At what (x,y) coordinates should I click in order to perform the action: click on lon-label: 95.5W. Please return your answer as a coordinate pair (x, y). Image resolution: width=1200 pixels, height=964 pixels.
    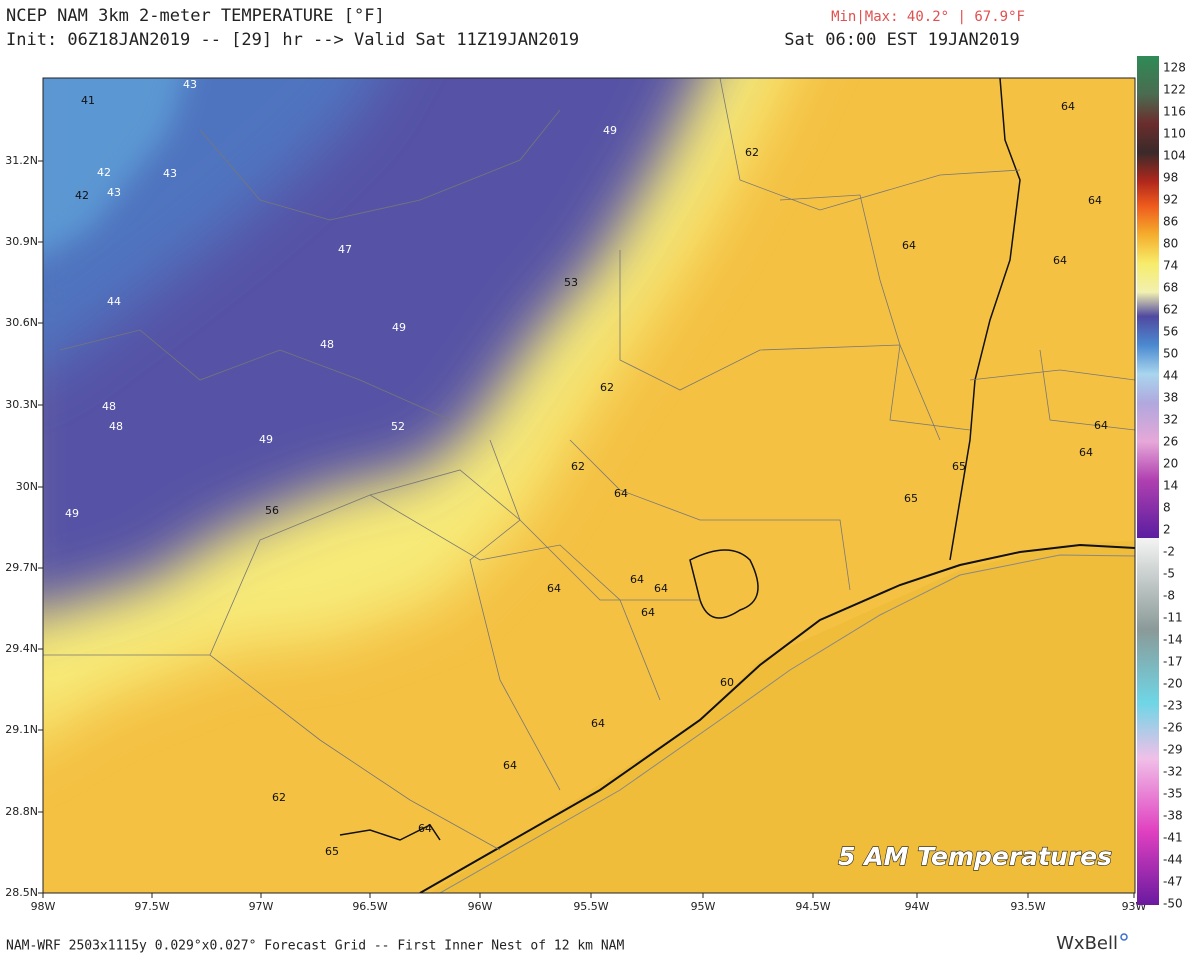
    Looking at the image, I should click on (590, 906).